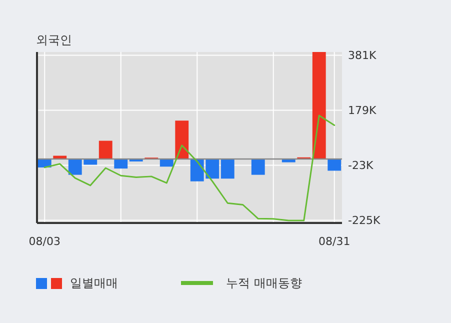 Image resolution: width=451 pixels, height=323 pixels. Describe the element at coordinates (362, 111) in the screenshot. I see `y-tick-label: 179K` at that location.